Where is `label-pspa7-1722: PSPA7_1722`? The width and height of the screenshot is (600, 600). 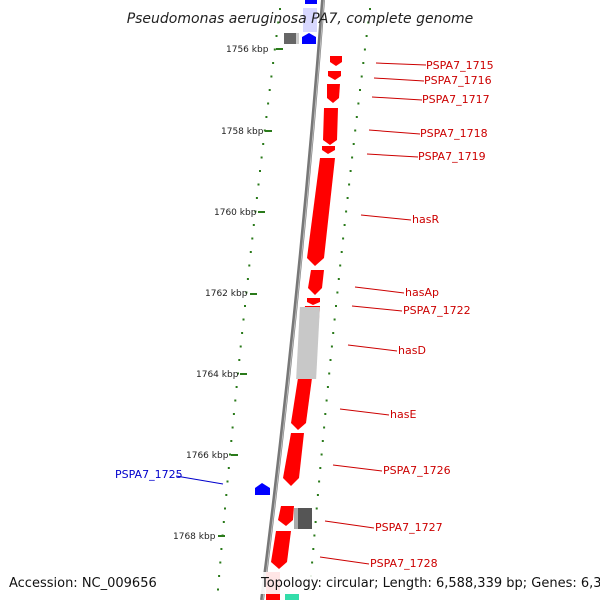 label-pspa7-1722: PSPA7_1722 is located at coordinates (437, 310).